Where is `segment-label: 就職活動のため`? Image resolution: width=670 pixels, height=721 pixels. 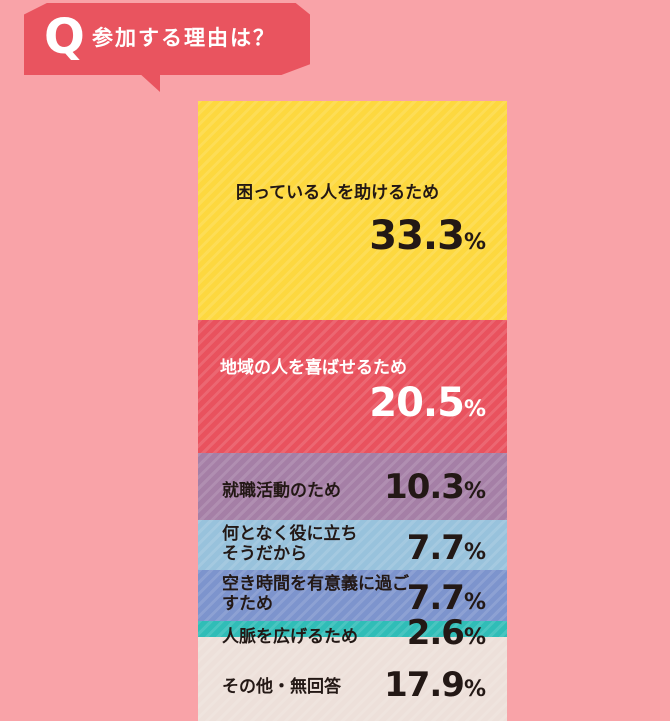 segment-label: 就職活動のため is located at coordinates (281, 491).